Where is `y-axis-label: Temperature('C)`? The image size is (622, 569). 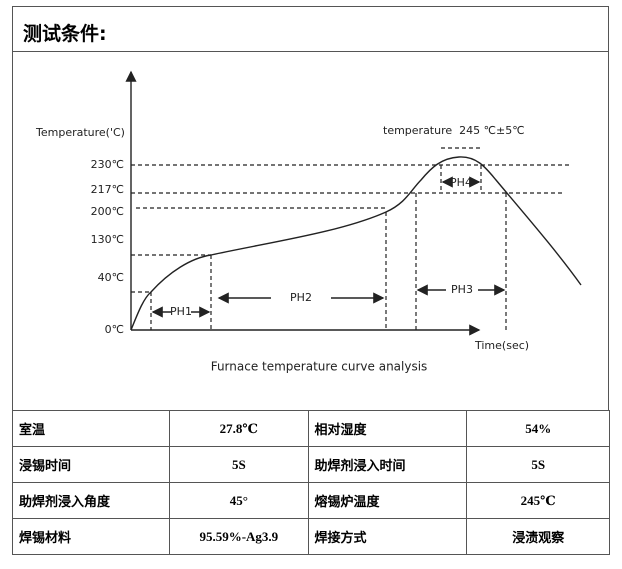
y-axis-label: Temperature('C) is located at coordinates (80, 132).